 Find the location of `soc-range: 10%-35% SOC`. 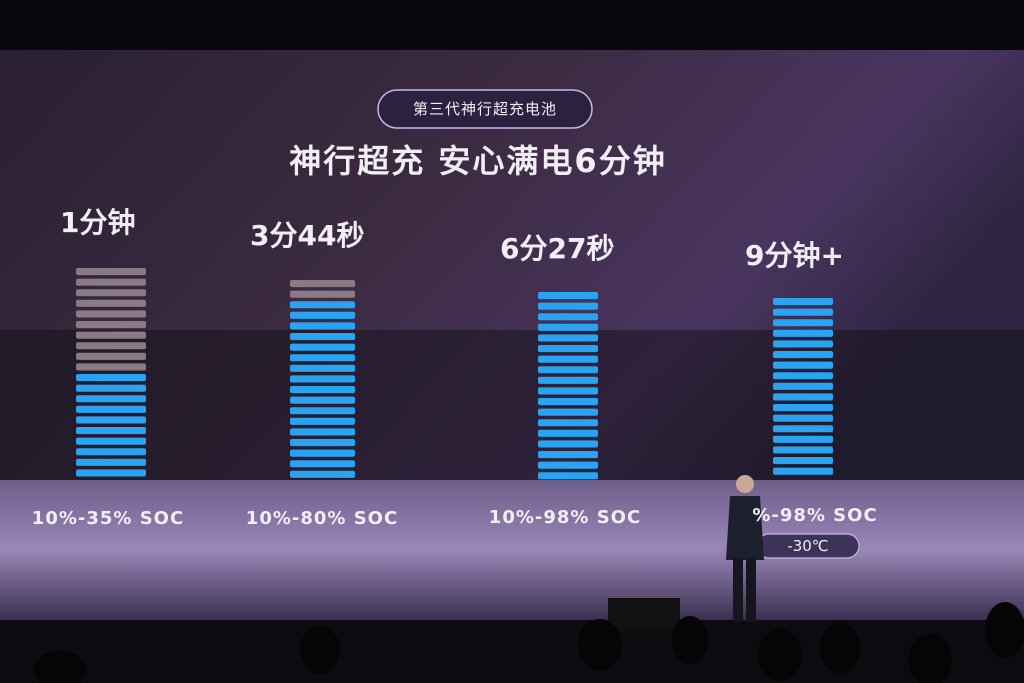

soc-range: 10%-35% SOC is located at coordinates (108, 518).